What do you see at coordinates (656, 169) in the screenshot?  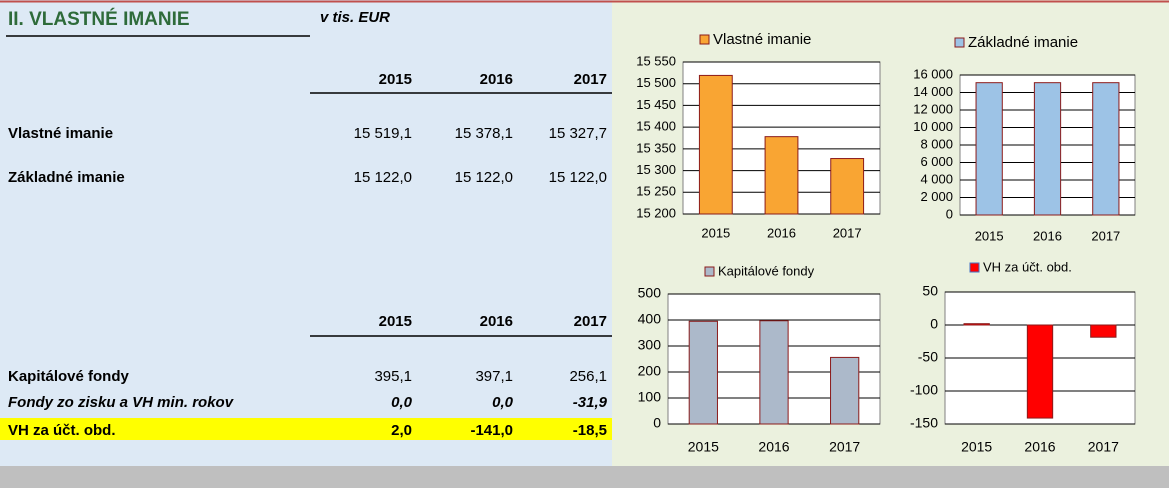 I see `y-tick-label: 15 300` at bounding box center [656, 169].